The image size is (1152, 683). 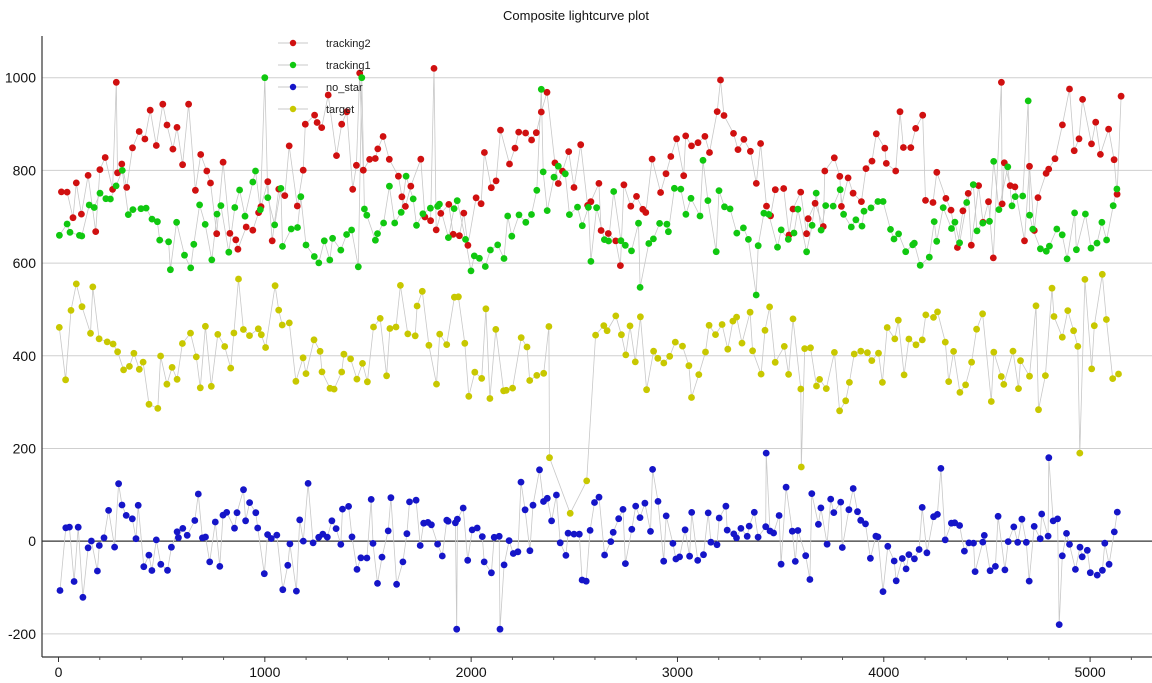 What do you see at coordinates (348, 66) in the screenshot?
I see `legend-label-tracking1: tracking1` at bounding box center [348, 66].